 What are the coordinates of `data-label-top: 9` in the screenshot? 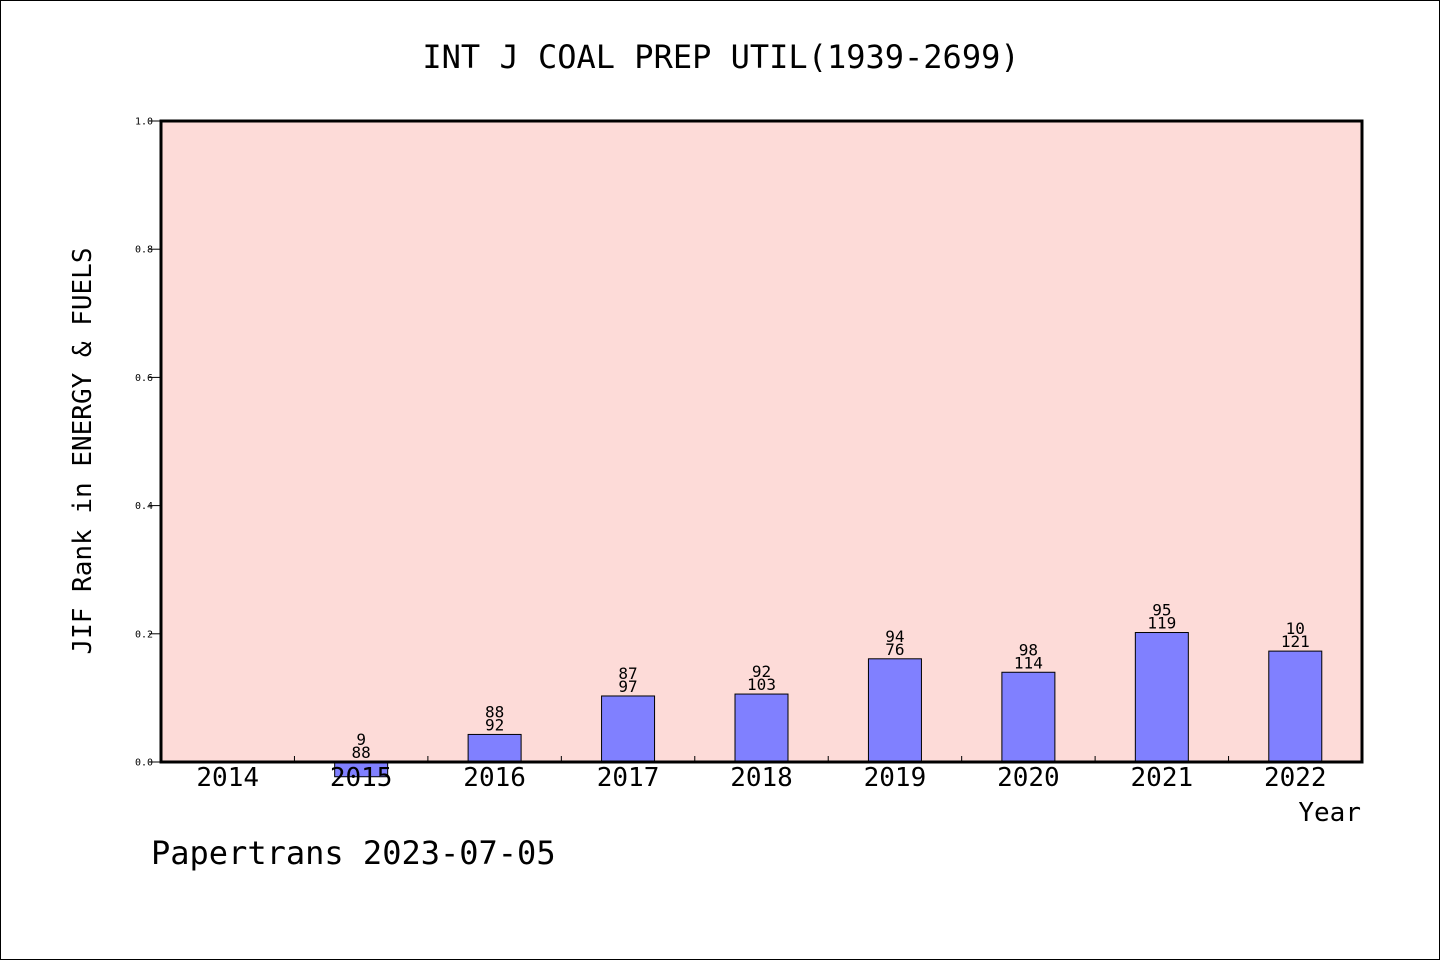 It's located at (361, 739).